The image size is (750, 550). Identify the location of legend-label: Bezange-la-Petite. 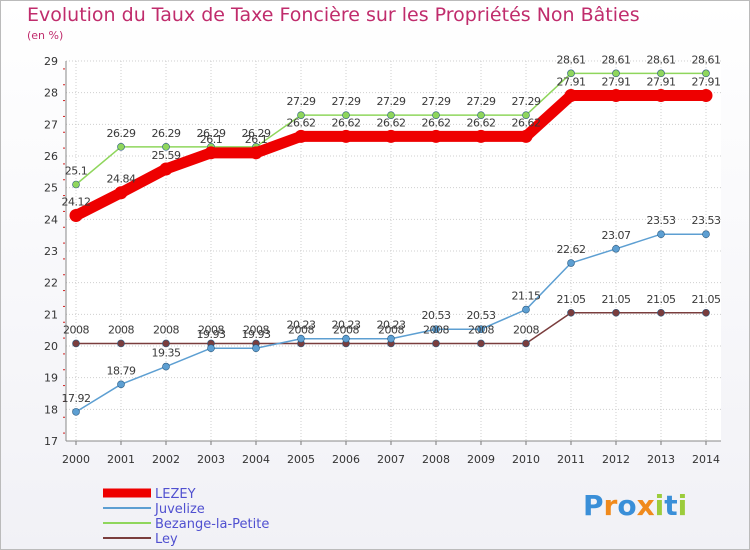
(212, 524).